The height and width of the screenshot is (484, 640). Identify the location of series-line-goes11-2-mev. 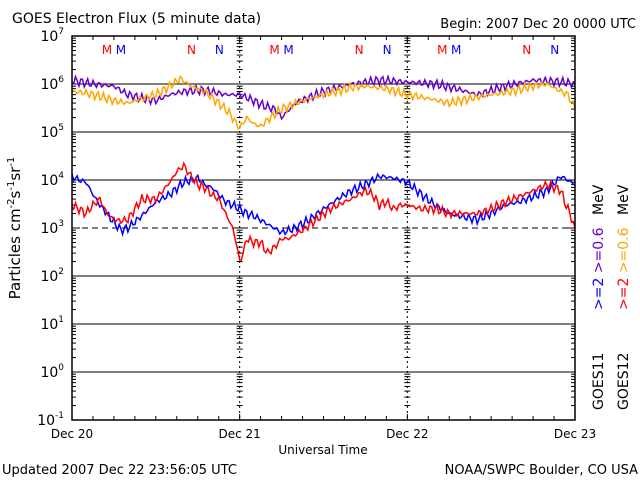
(323, 205).